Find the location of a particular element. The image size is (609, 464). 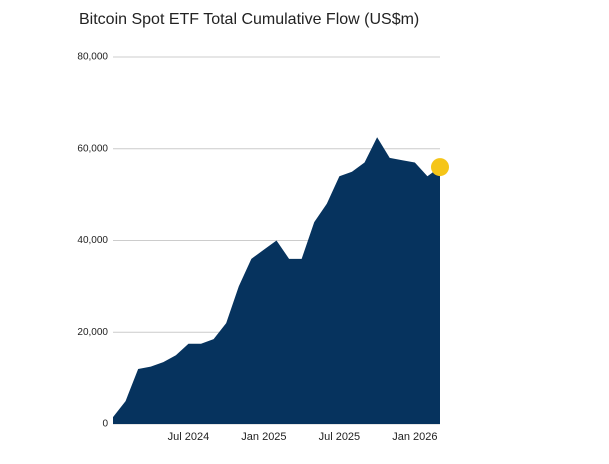

y-tick-label: 40,000 is located at coordinates (92, 240).